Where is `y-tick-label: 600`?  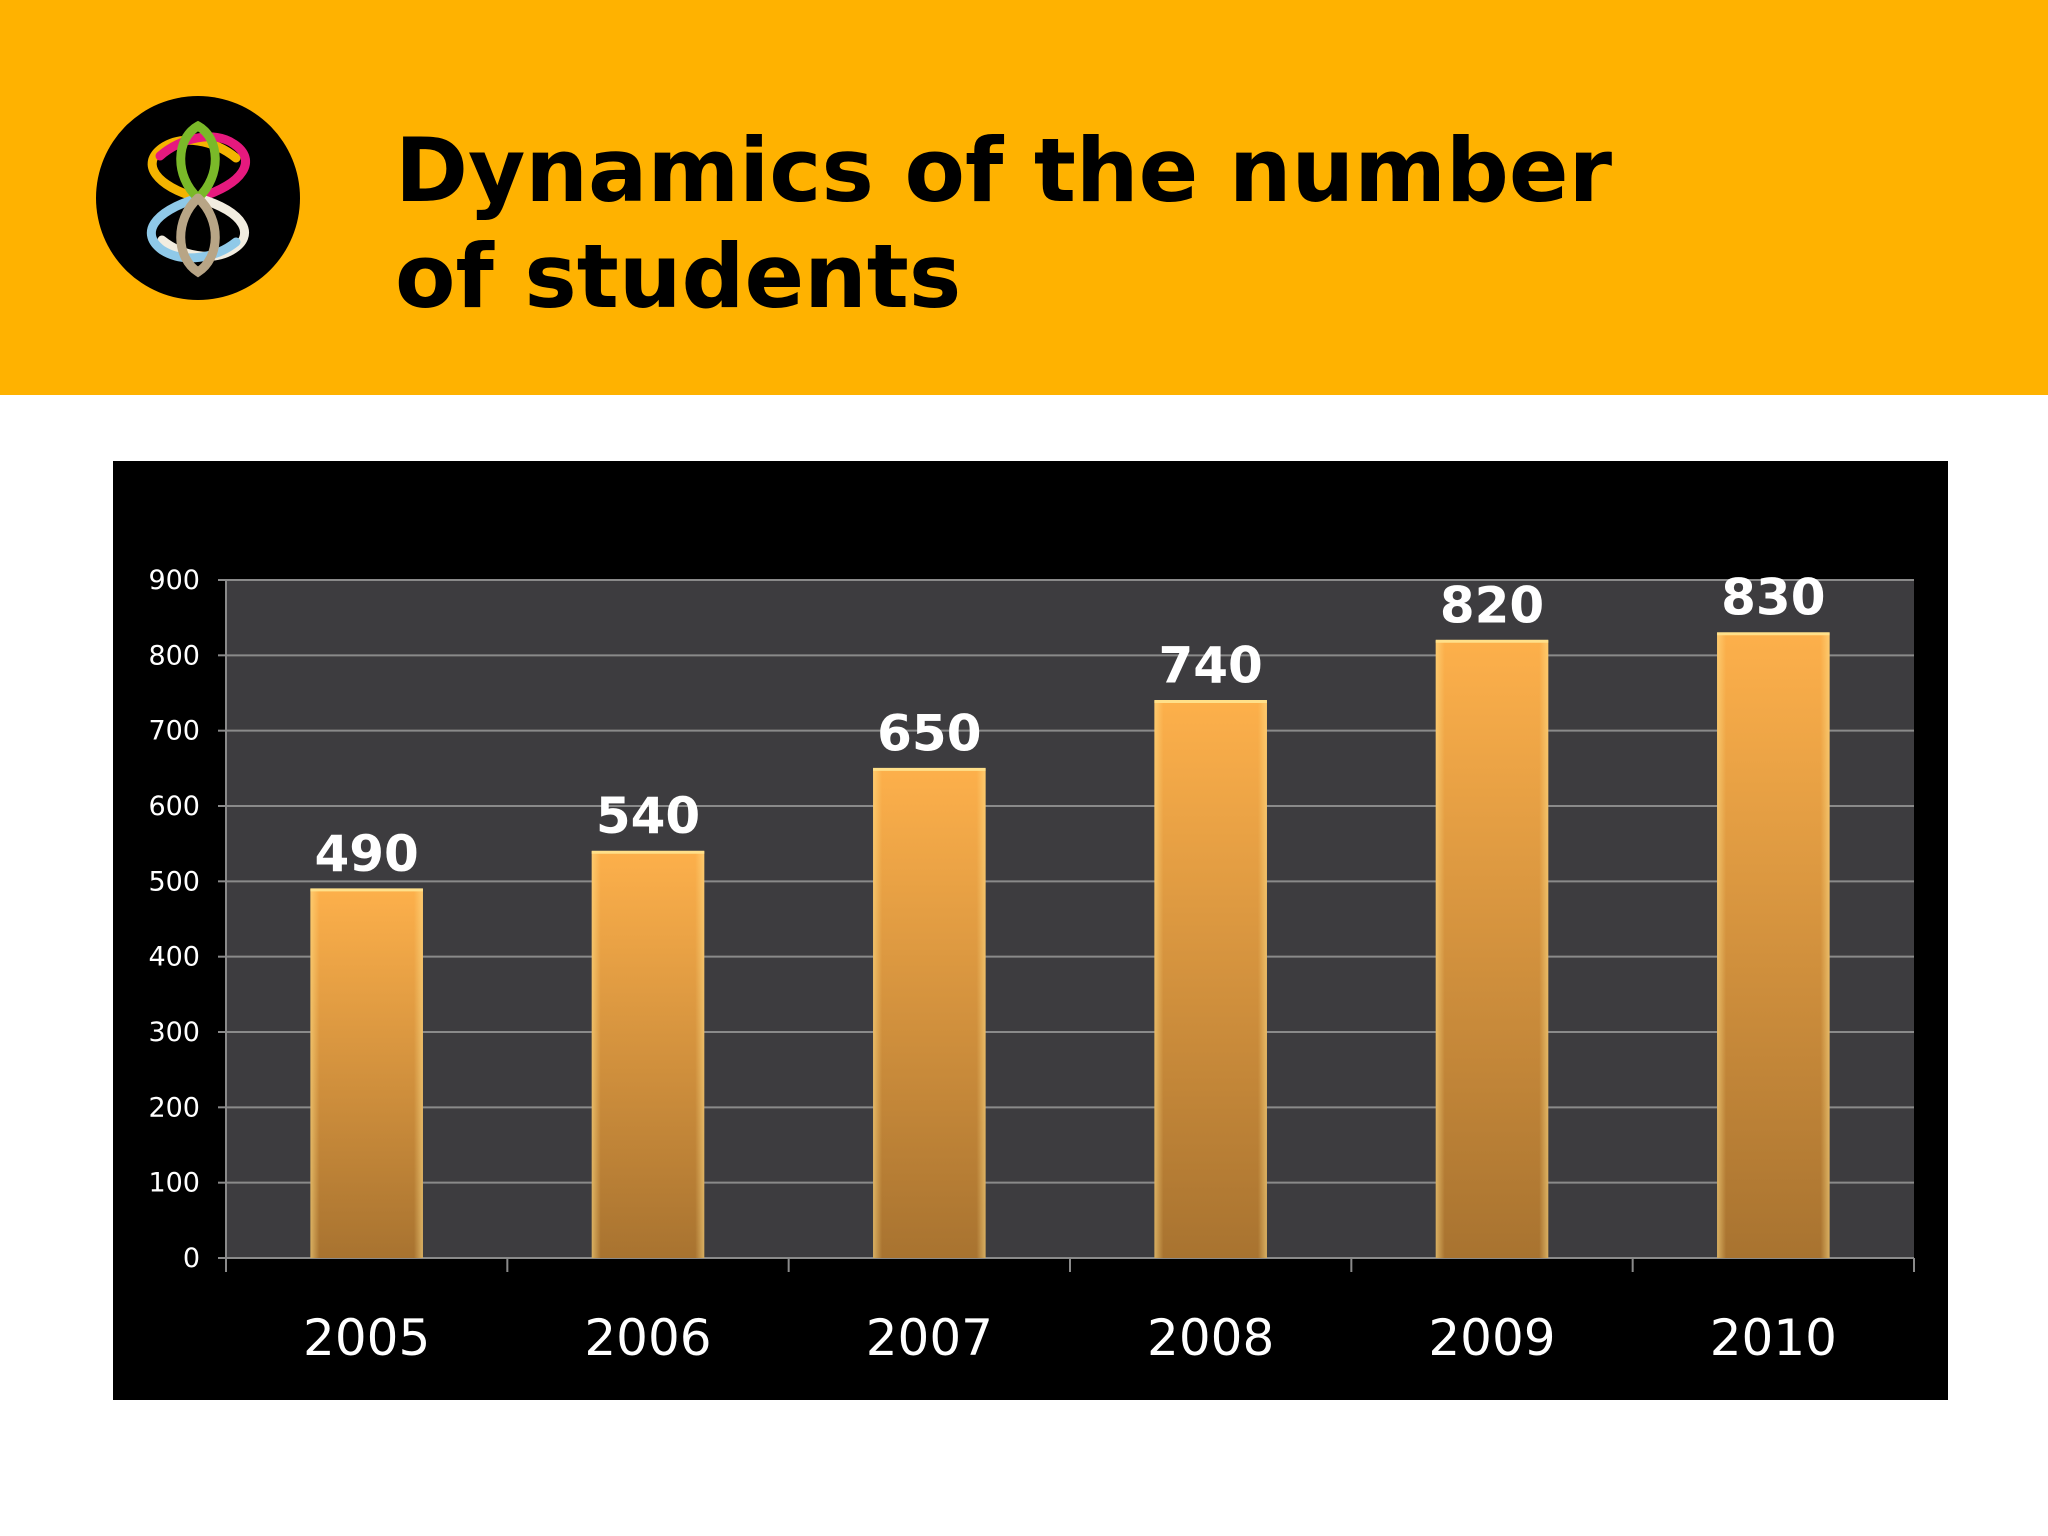 y-tick-label: 600 is located at coordinates (174, 806).